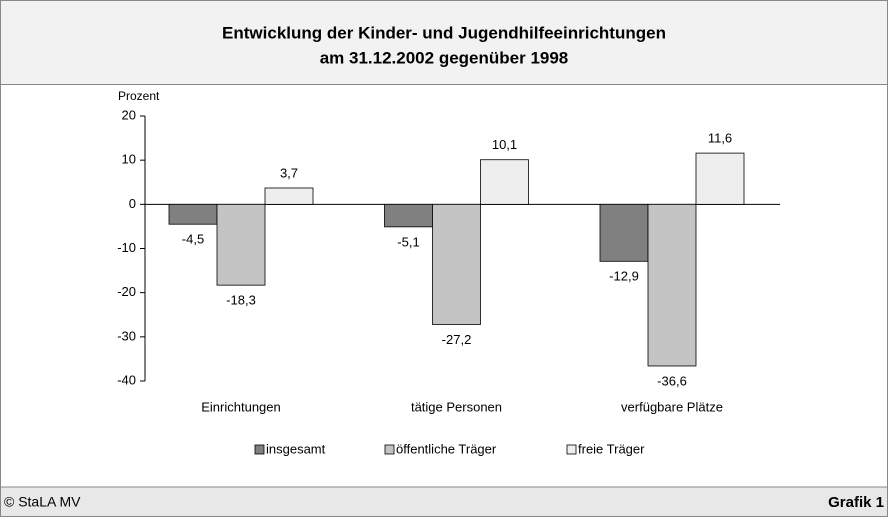  I want to click on y-tick-label: -30, so click(126, 335).